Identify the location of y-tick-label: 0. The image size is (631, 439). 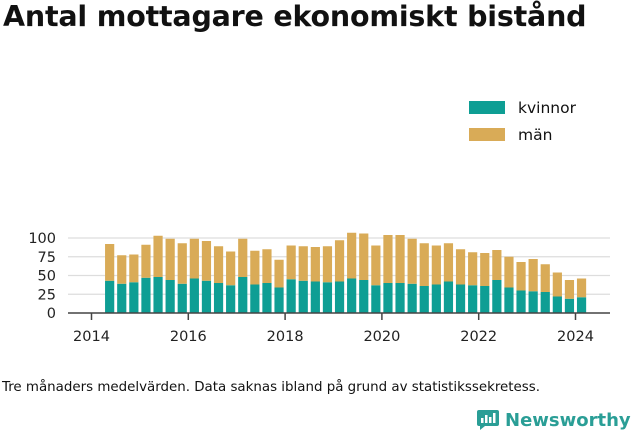
(51, 314).